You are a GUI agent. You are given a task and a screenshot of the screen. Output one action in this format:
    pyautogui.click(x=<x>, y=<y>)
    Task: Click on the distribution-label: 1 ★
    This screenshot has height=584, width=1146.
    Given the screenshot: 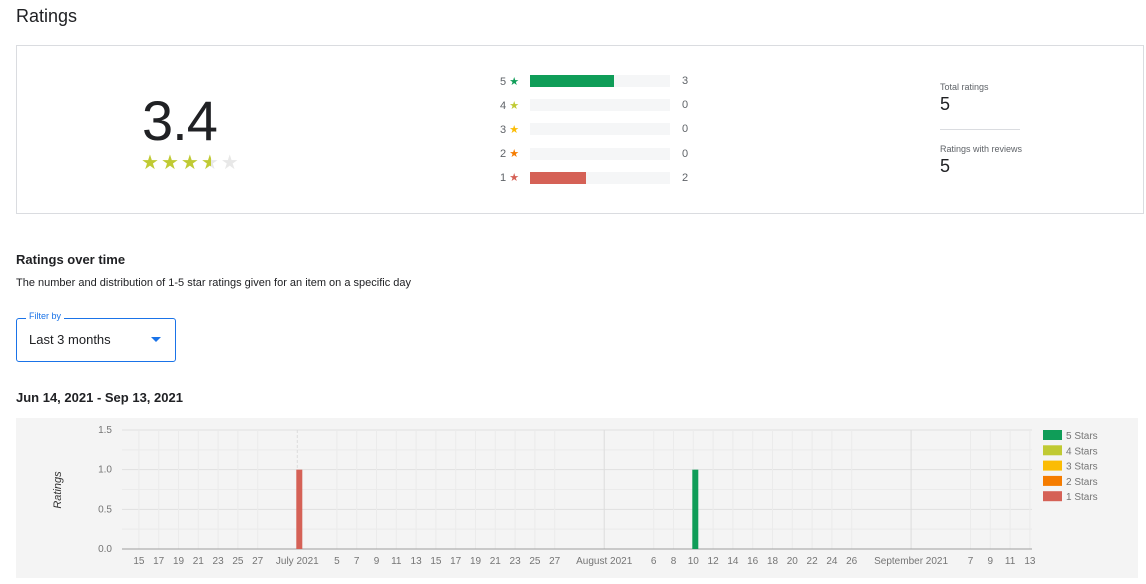 What is the action you would take?
    pyautogui.click(x=510, y=178)
    